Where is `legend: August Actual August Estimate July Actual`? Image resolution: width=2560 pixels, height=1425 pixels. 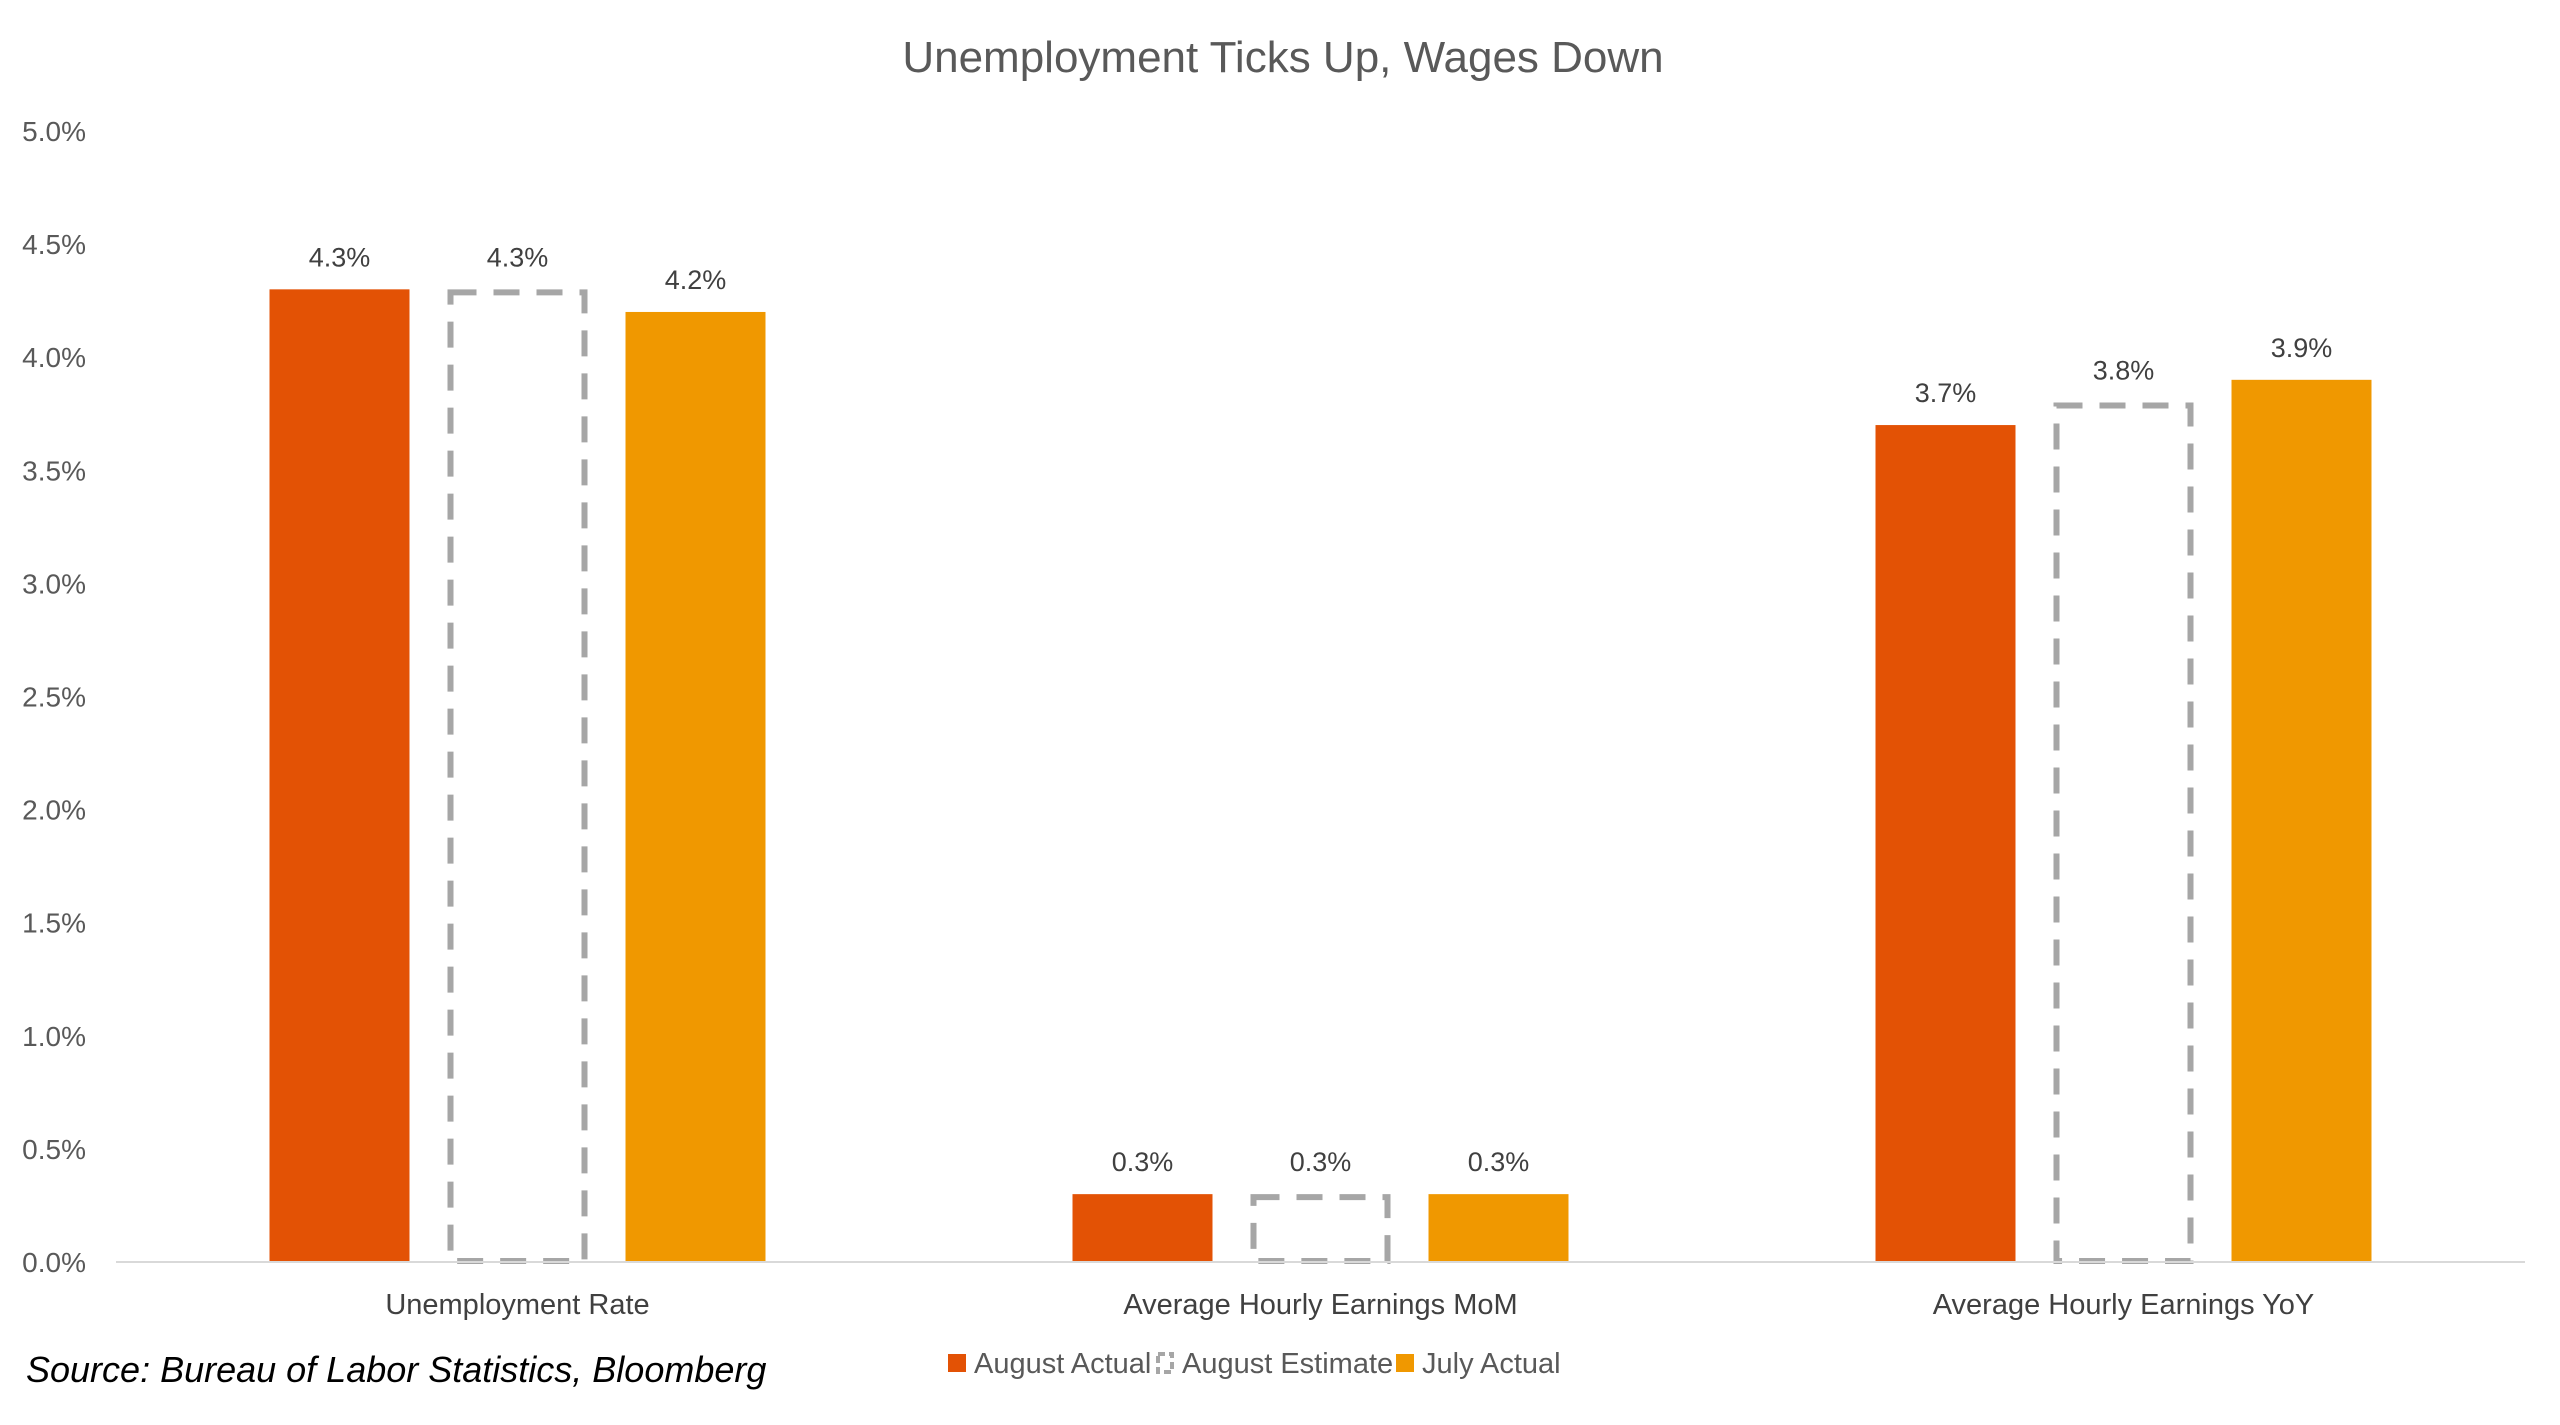 legend: August Actual August Estimate July Actual is located at coordinates (1254, 1364).